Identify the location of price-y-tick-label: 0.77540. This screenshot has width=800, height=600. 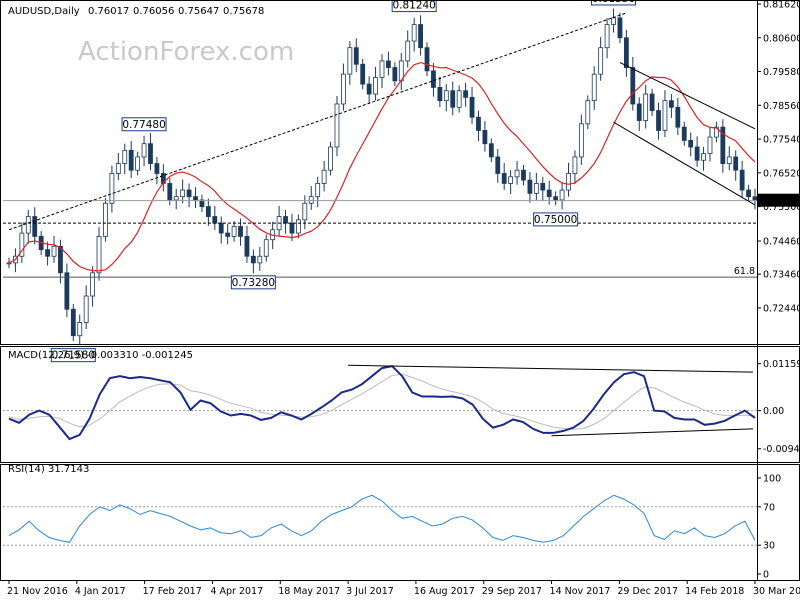
(781, 140).